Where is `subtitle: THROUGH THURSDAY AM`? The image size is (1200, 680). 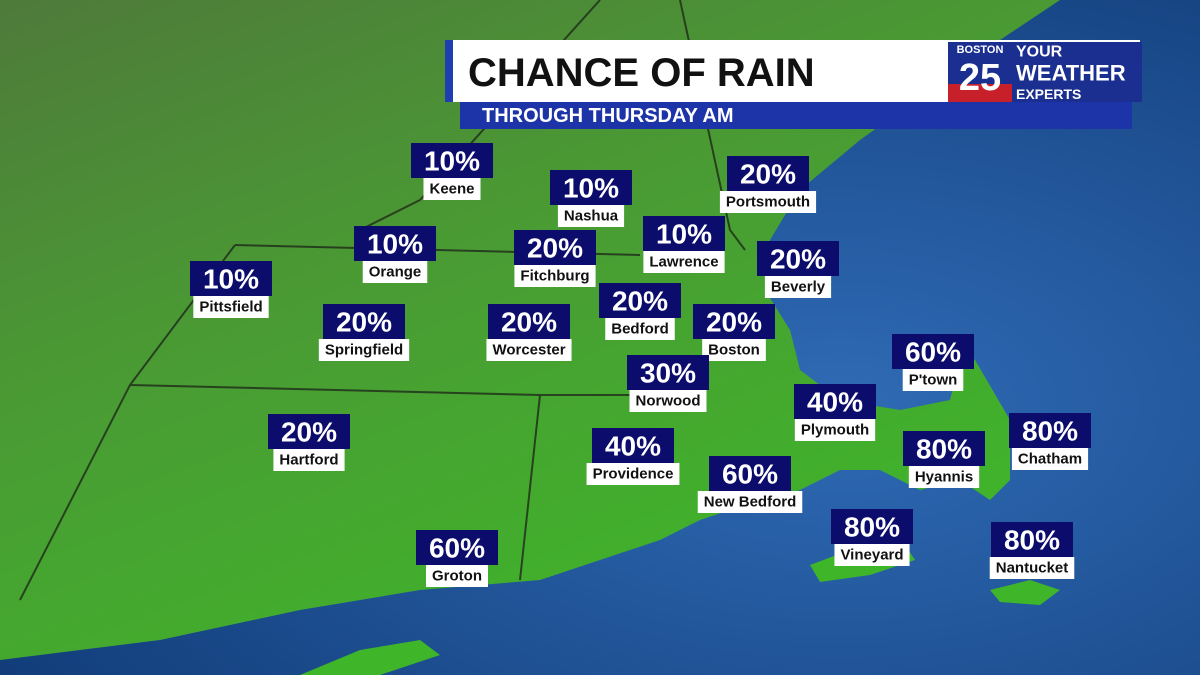 subtitle: THROUGH THURSDAY AM is located at coordinates (608, 116).